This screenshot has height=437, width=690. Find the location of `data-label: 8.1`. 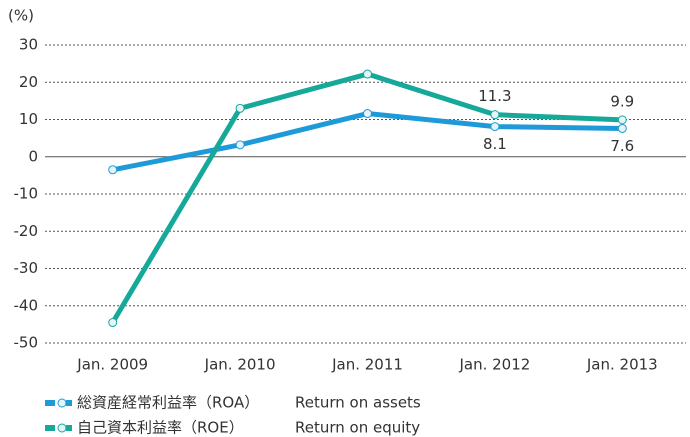

data-label: 8.1 is located at coordinates (495, 144).